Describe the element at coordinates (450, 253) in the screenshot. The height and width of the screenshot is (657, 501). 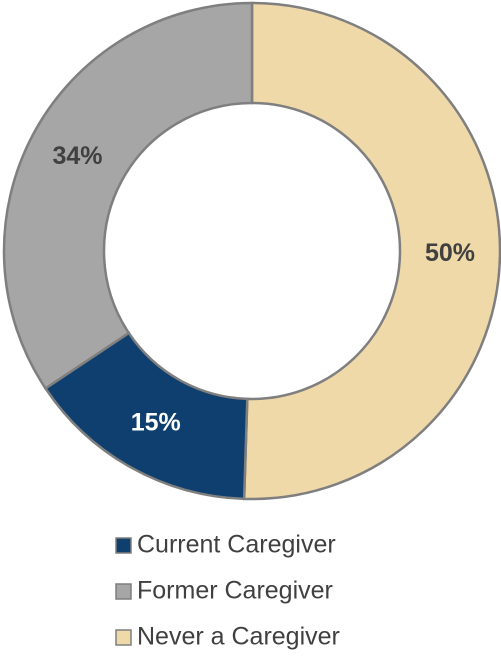
I see `data-label: 50%` at that location.